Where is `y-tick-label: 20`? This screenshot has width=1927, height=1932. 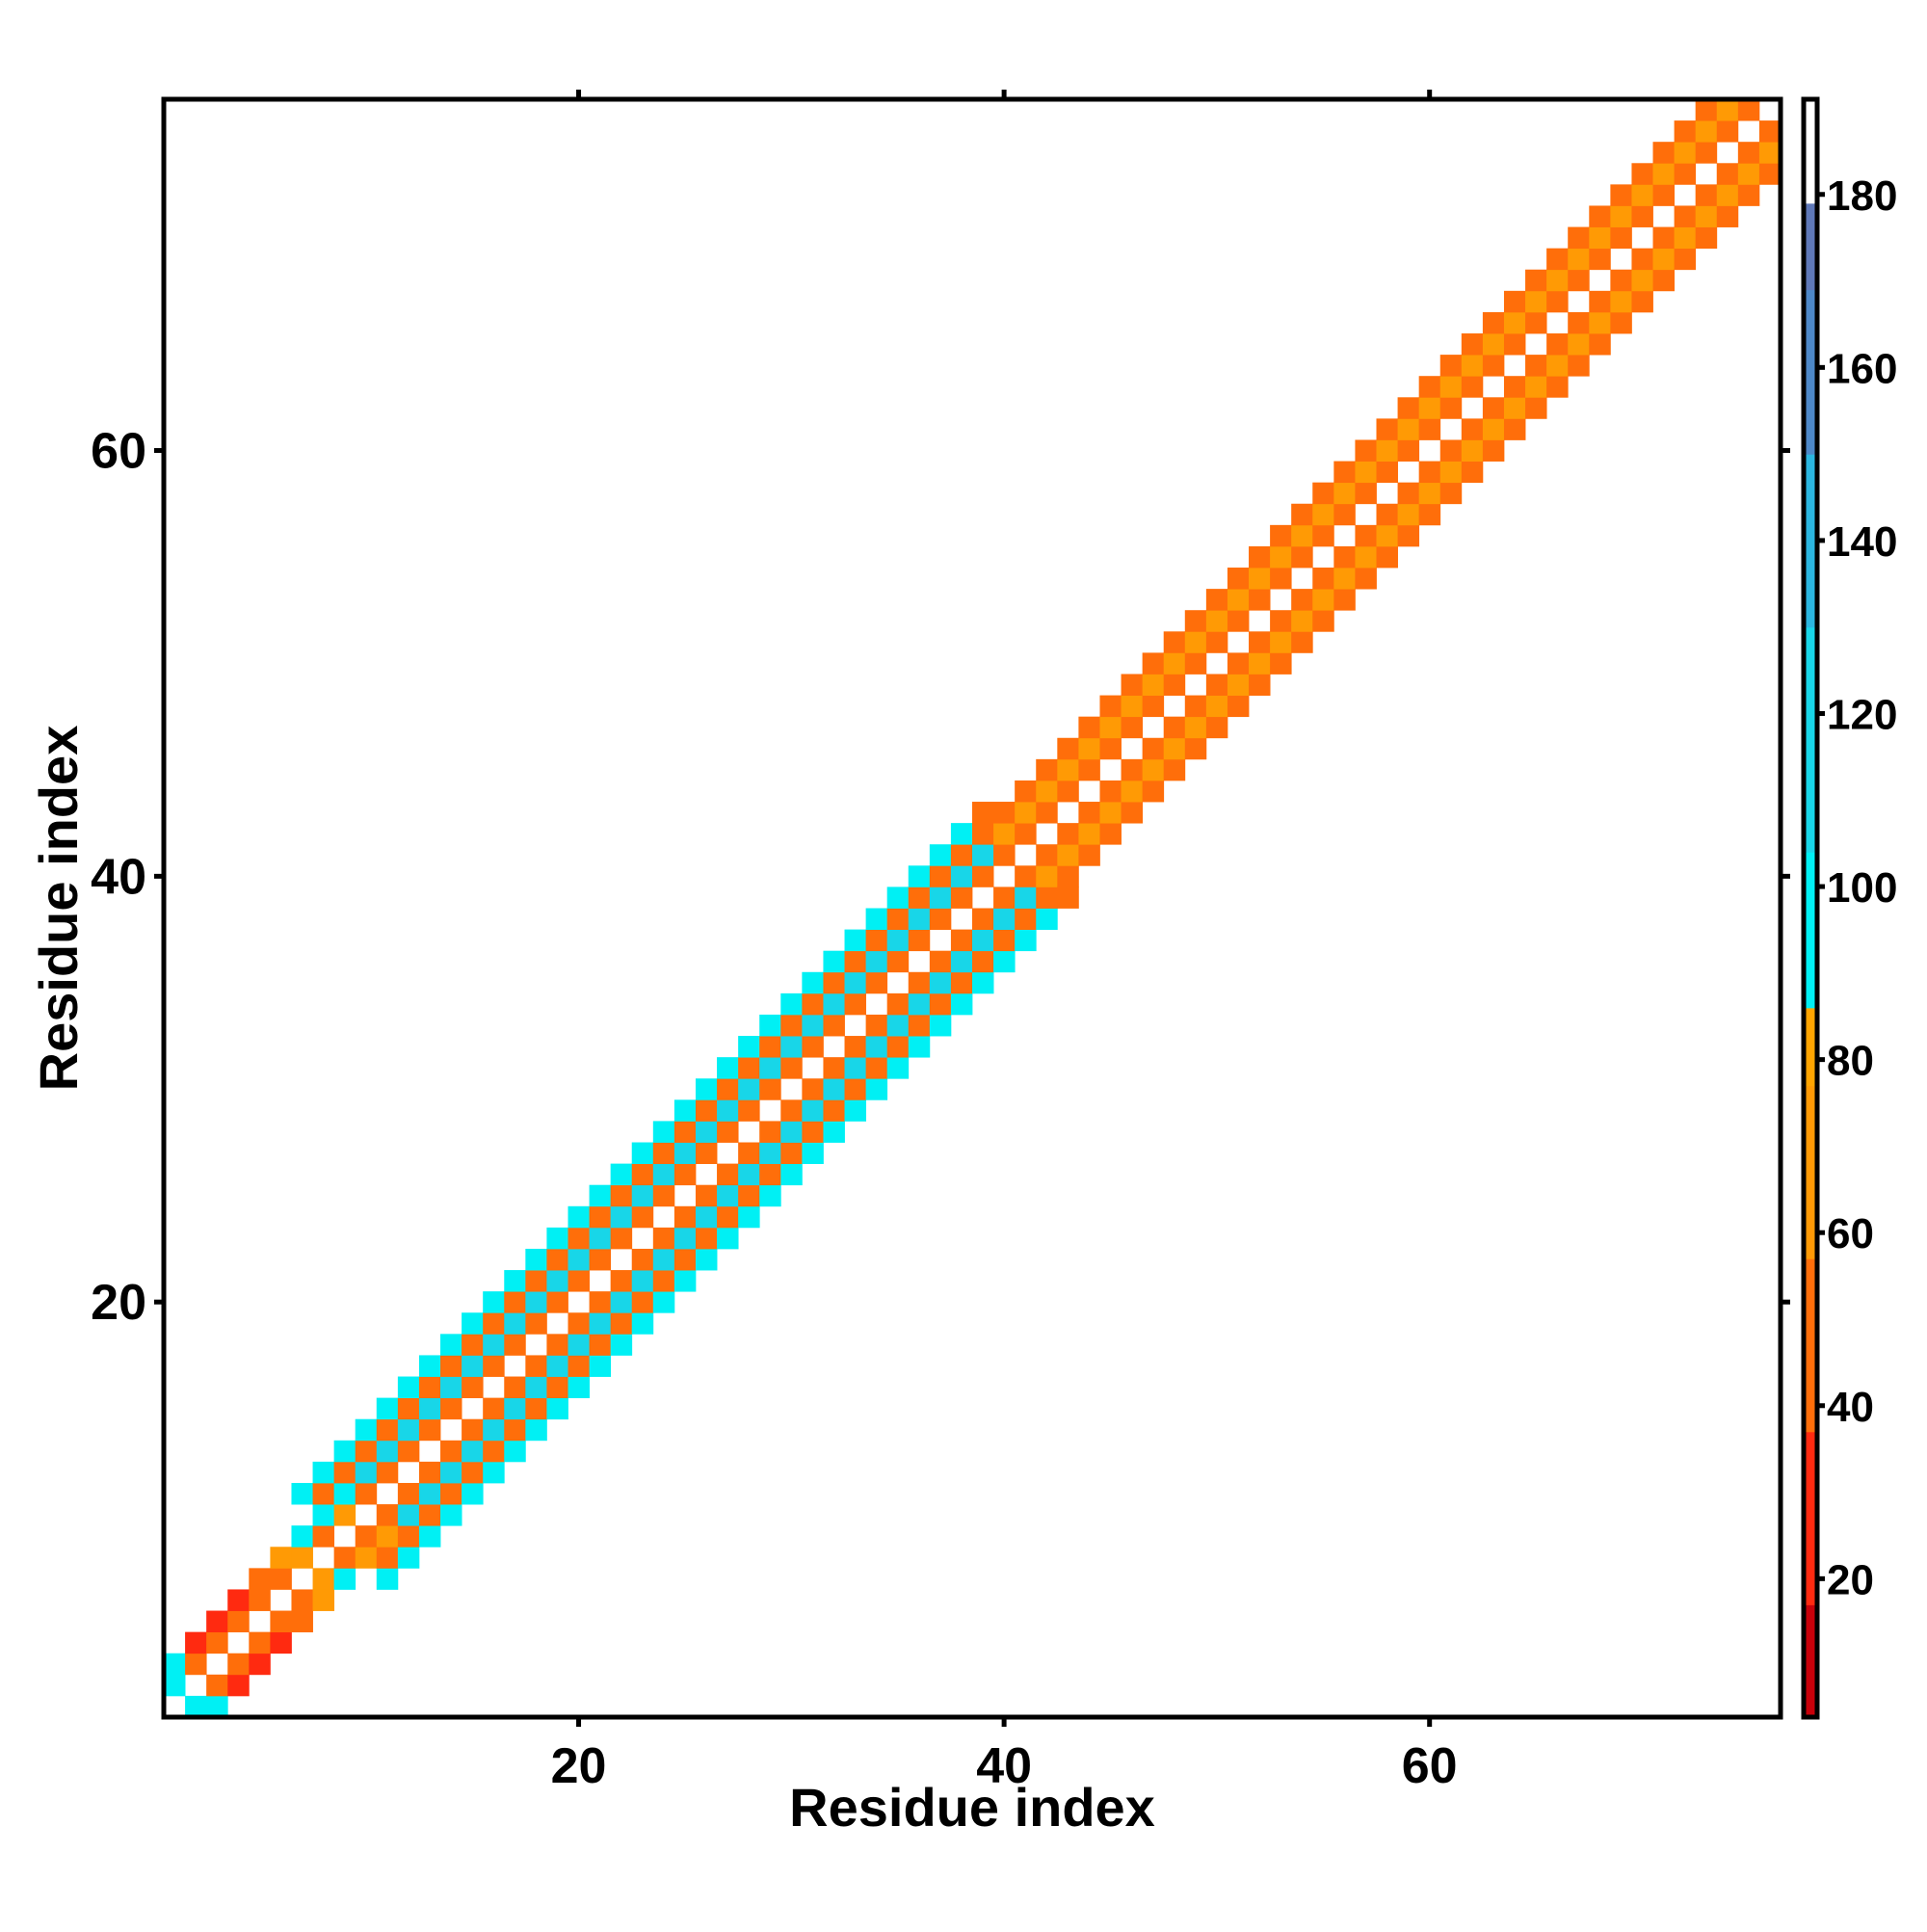 y-tick-label: 20 is located at coordinates (118, 1303).